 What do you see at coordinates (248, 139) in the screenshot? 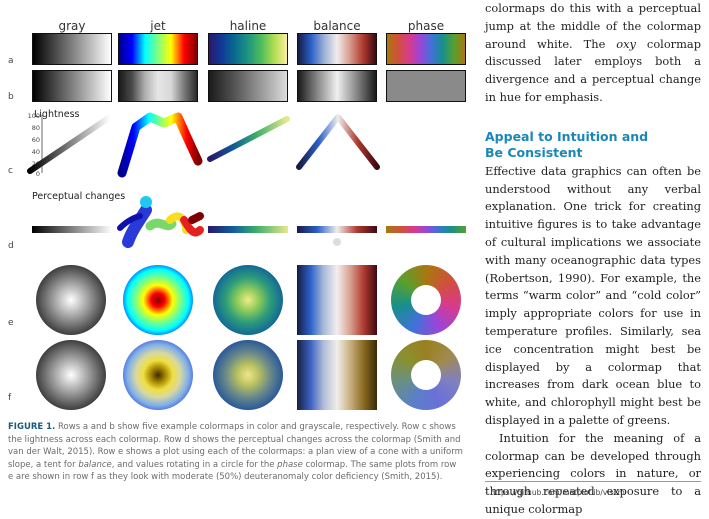
I see `lightness-haline-line` at bounding box center [248, 139].